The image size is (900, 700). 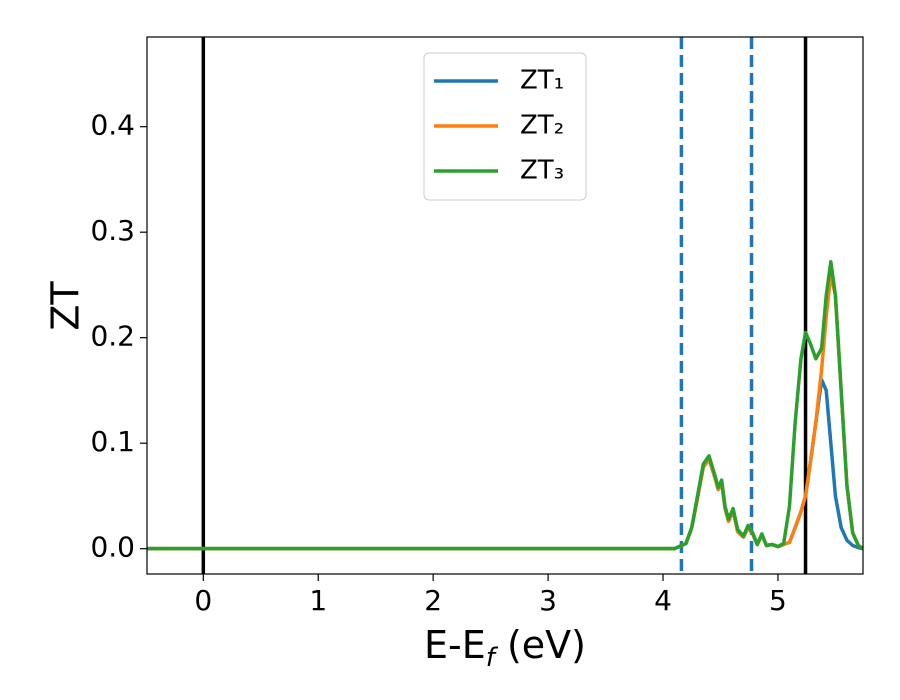 What do you see at coordinates (318, 600) in the screenshot?
I see `x-tick-label: 1` at bounding box center [318, 600].